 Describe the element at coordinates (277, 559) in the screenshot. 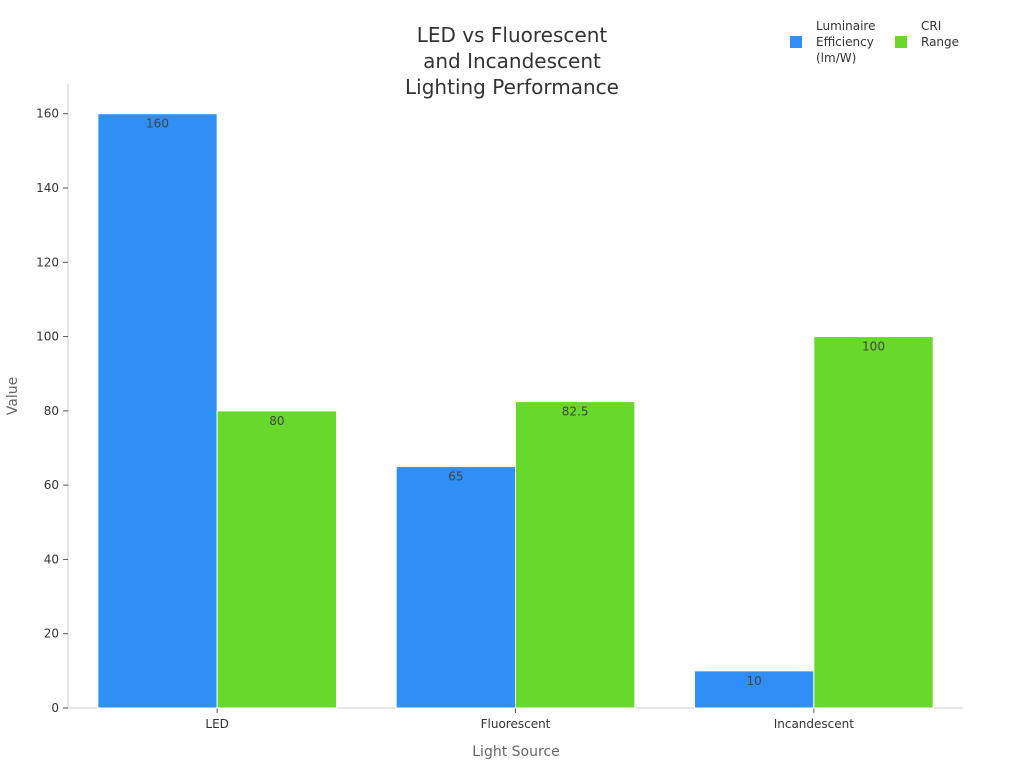

I see `bar-series-1-led` at that location.